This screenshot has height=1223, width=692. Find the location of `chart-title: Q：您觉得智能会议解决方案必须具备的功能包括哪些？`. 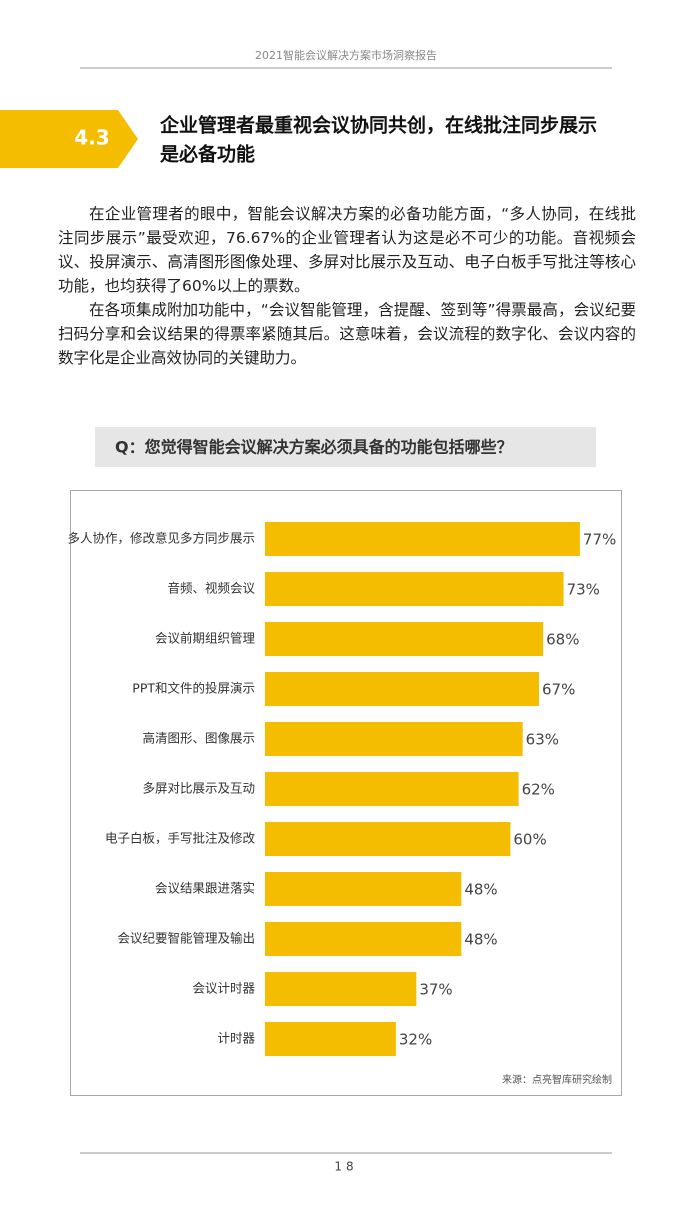

chart-title: Q：您觉得智能会议解决方案必须具备的功能包括哪些？ is located at coordinates (314, 447).